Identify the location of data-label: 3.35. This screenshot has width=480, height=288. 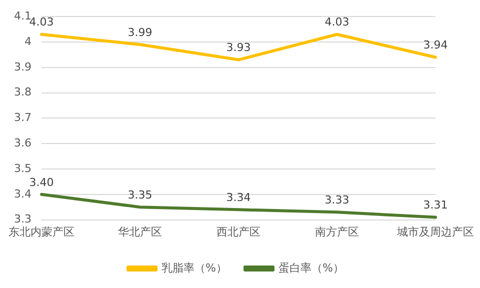
(140, 195).